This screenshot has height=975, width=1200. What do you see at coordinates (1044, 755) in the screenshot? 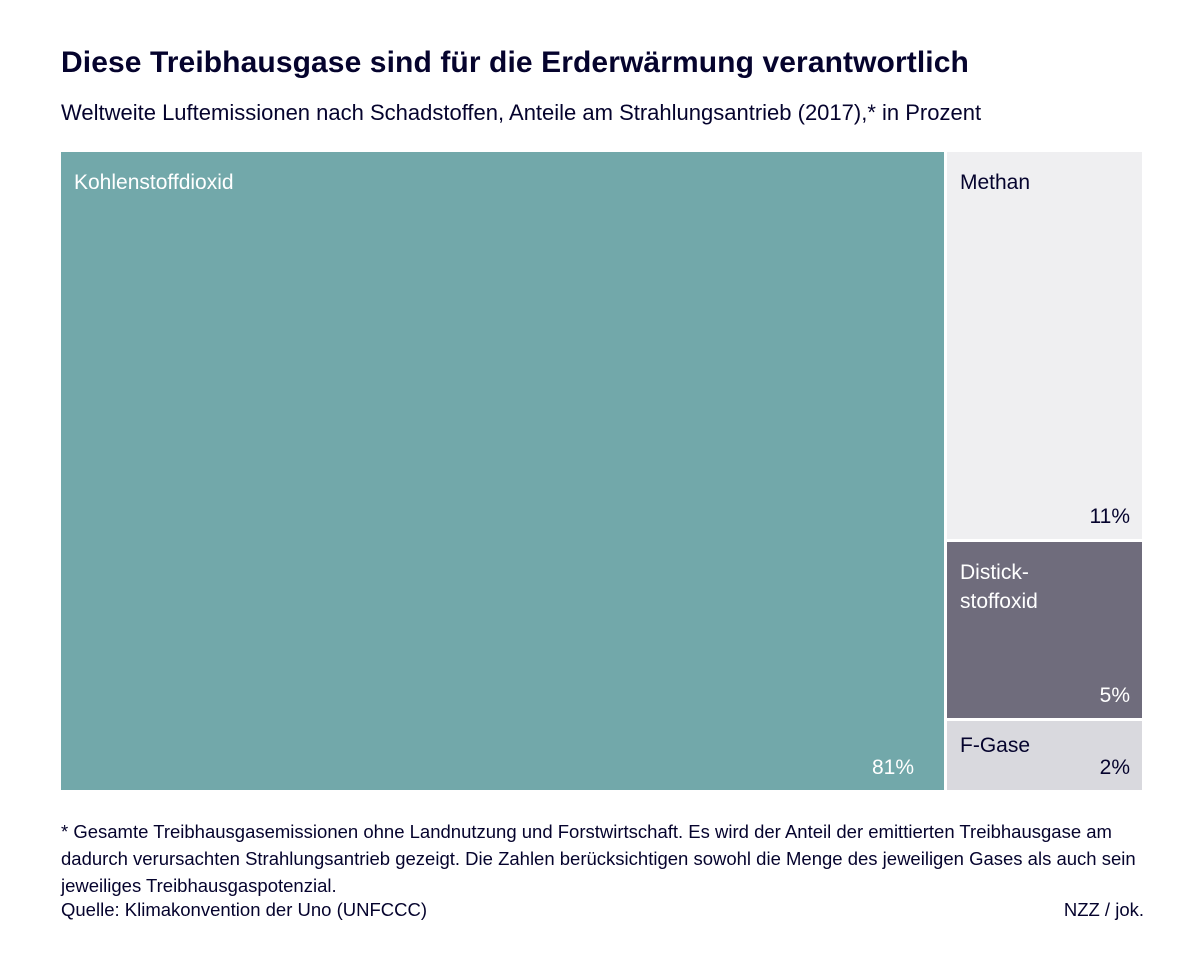
I see `tile-f-gase: F-Gase 2%` at bounding box center [1044, 755].